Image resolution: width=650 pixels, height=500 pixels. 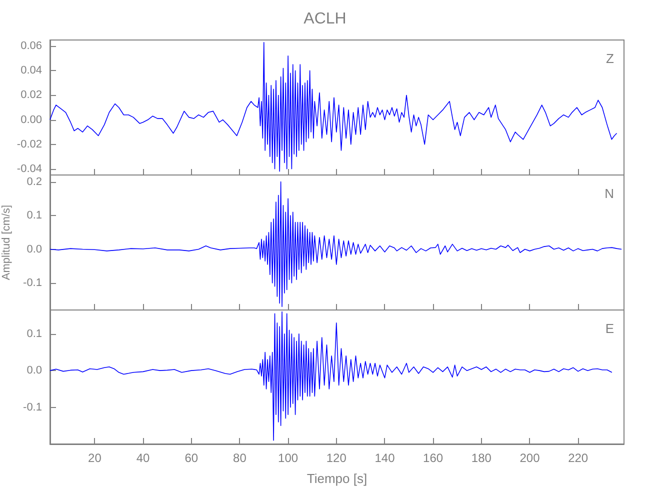 I want to click on x-tick-label: 160, so click(x=433, y=458).